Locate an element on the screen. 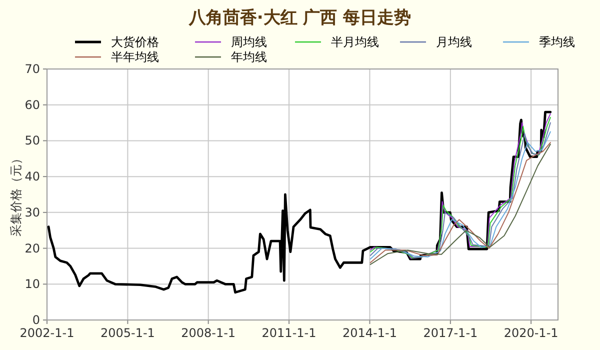 The image size is (600, 350). y-tick-label: 10 is located at coordinates (32, 284).